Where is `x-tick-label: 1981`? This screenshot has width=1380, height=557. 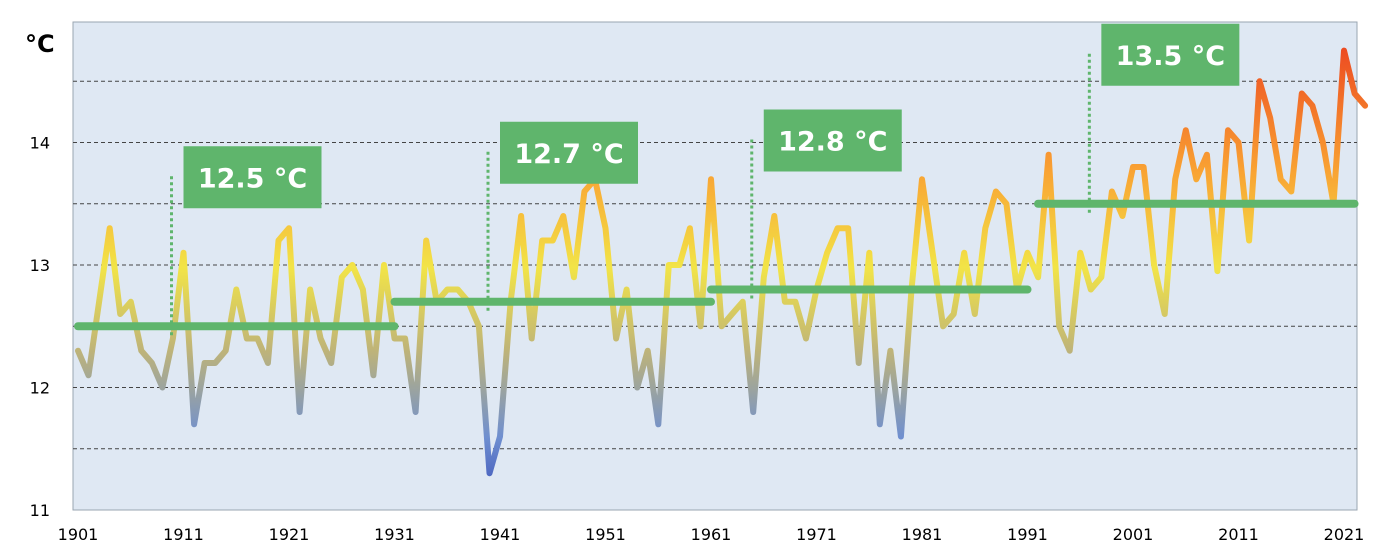
x-tick-label: 1981 is located at coordinates (922, 534).